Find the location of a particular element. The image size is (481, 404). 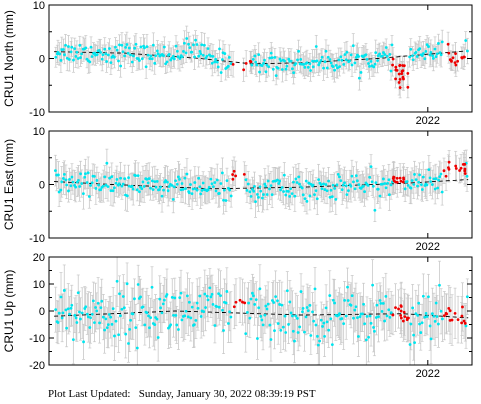

footer-timestamp: Sunday, January 30, 2022 08:39:19 PST is located at coordinates (227, 394).